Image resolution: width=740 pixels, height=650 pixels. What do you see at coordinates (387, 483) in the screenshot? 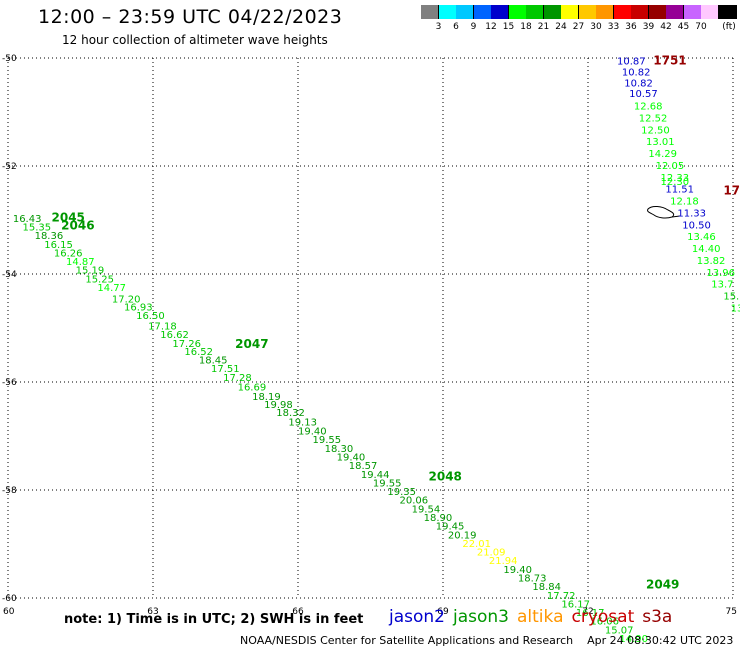
I see `wave-height-label: 19.55` at bounding box center [387, 483].